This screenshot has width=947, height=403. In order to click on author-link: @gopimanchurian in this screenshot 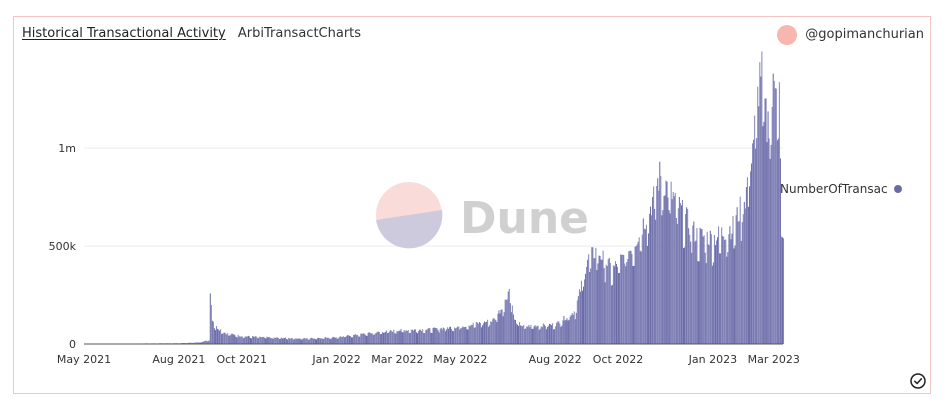, I will do `click(850, 35)`.